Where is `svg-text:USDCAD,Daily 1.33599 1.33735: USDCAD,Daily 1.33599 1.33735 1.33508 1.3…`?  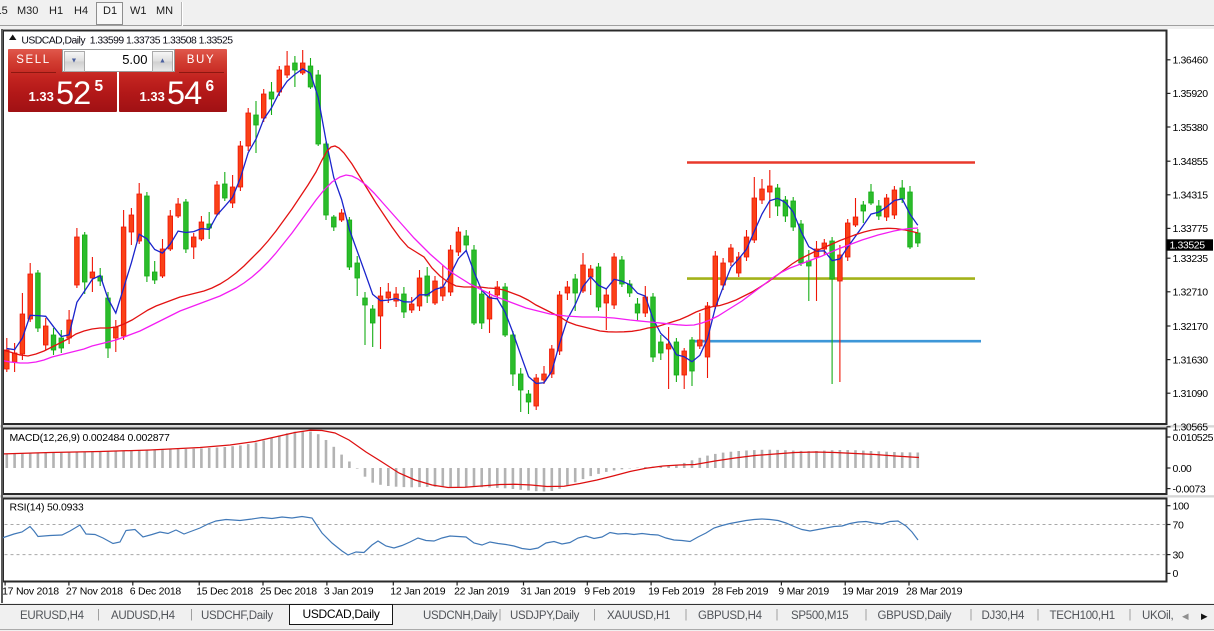
svg-text:USDCAD,Daily 1.33599 1.33735: USDCAD,Daily 1.33599 1.33735 1.33508 1.3… is located at coordinates (127, 41).